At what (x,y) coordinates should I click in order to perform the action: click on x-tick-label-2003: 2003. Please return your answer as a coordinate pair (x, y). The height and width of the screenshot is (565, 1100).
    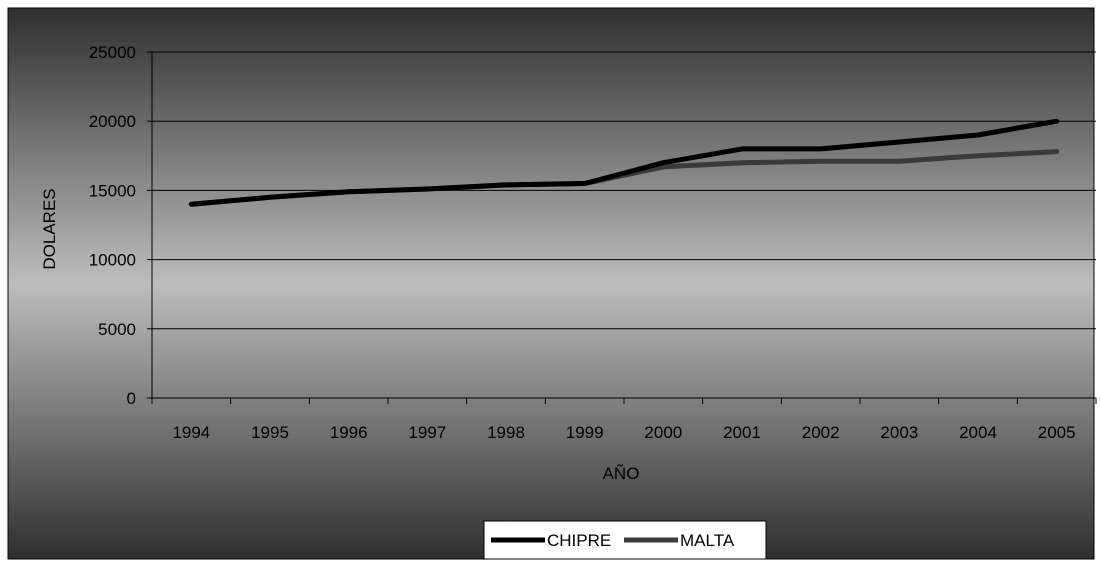
    Looking at the image, I should click on (899, 432).